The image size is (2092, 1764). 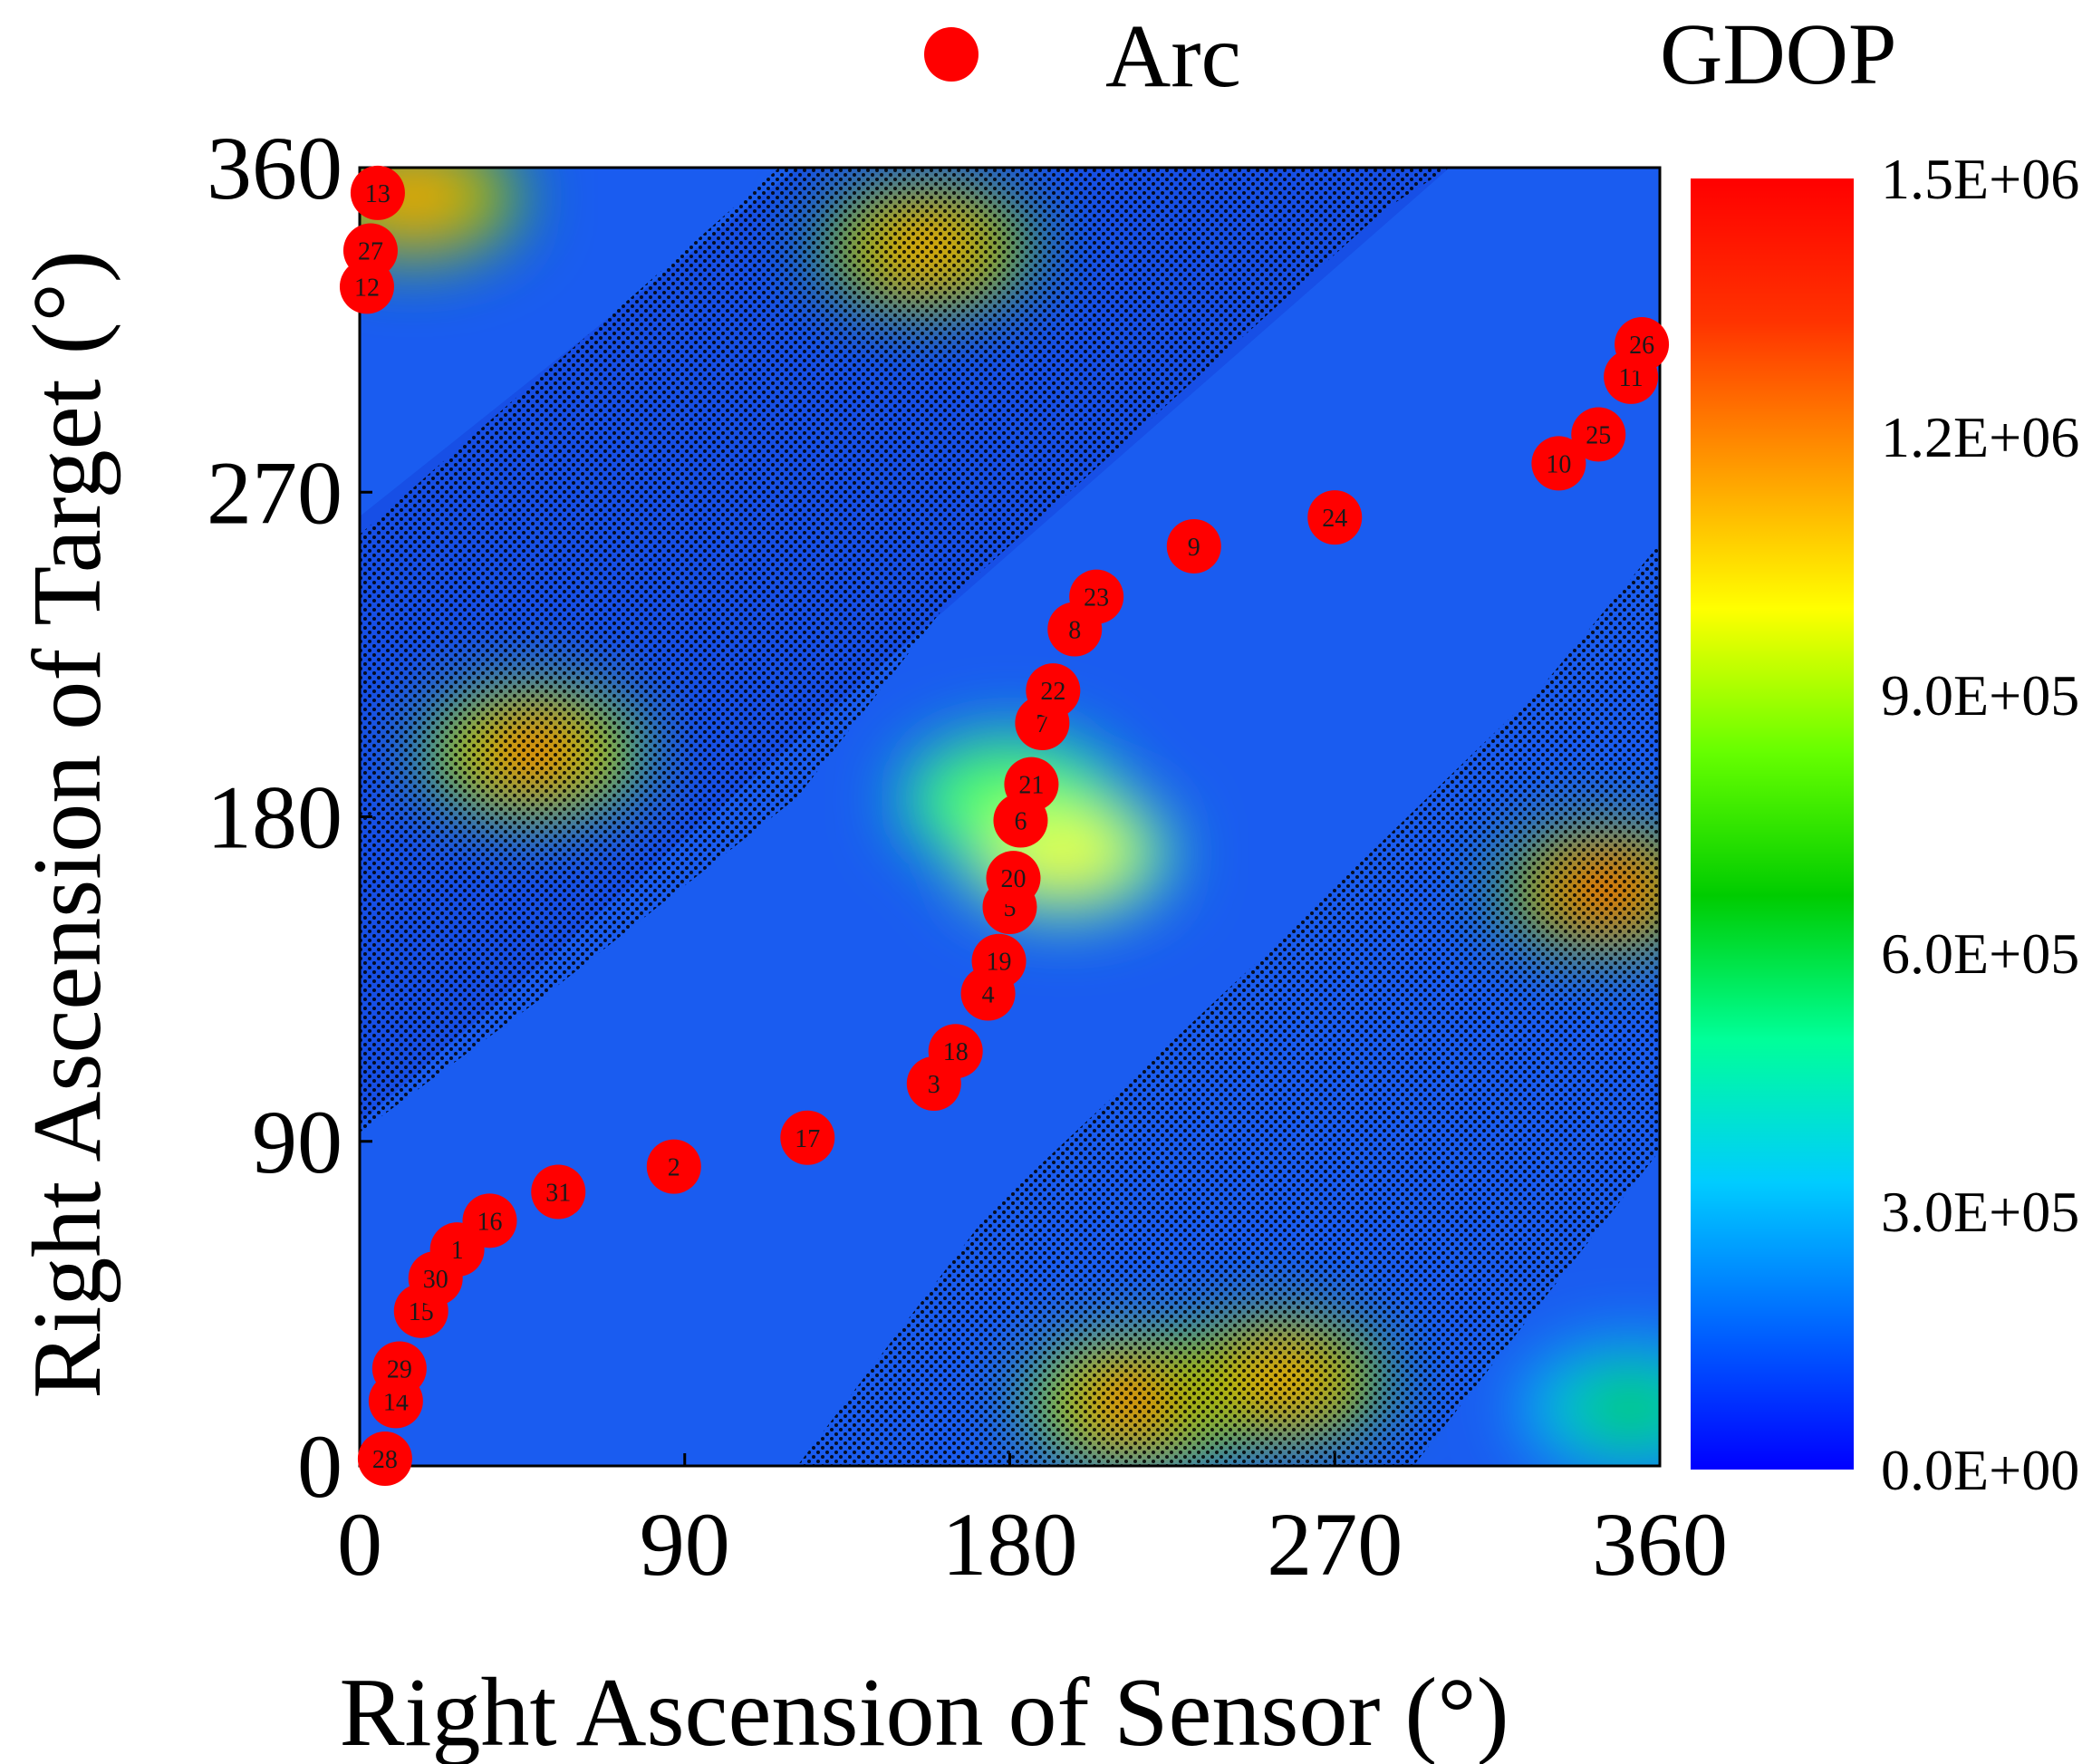 I want to click on colorbar-tick-label-5: 1.5E+06, so click(x=1980, y=179).